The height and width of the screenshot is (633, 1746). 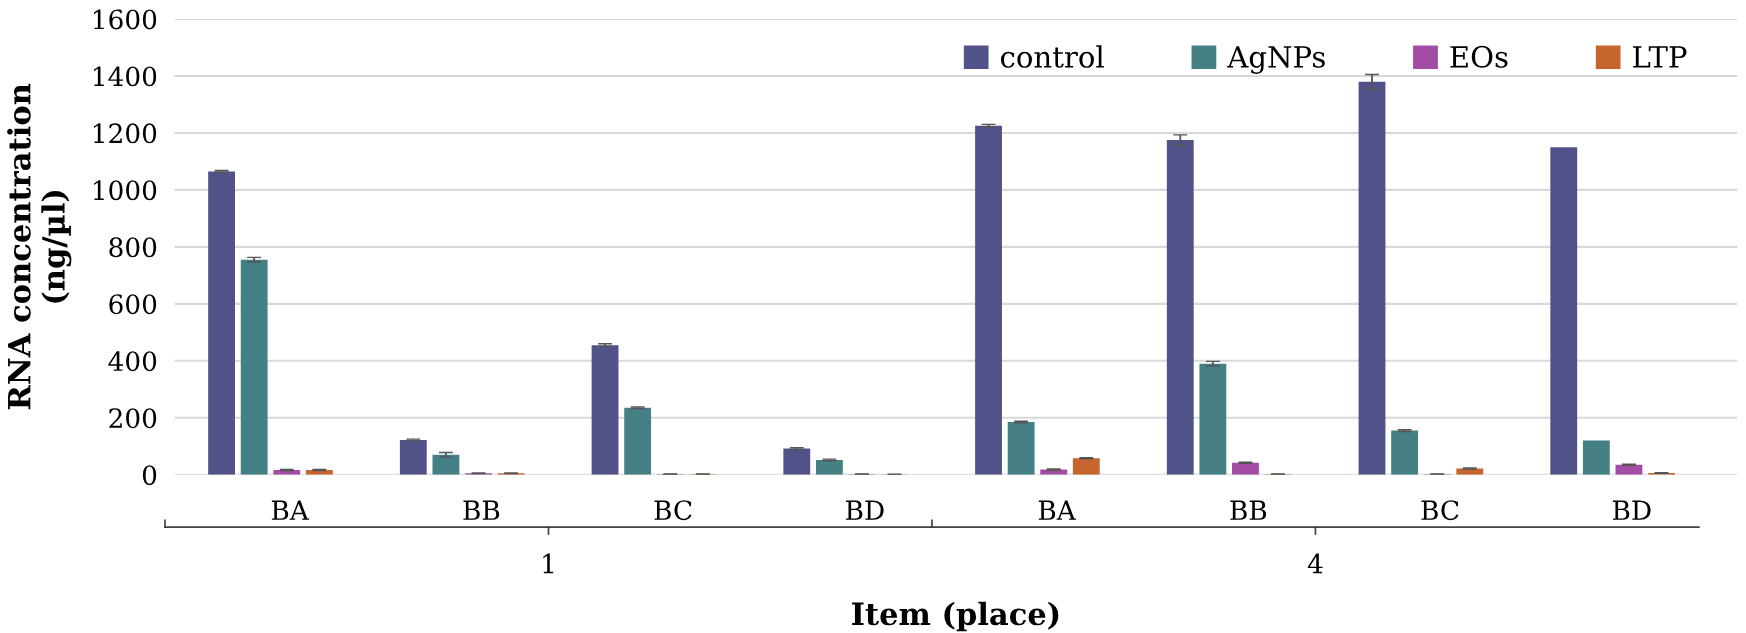 What do you see at coordinates (133, 247) in the screenshot?
I see `y-tick-label: 800` at bounding box center [133, 247].